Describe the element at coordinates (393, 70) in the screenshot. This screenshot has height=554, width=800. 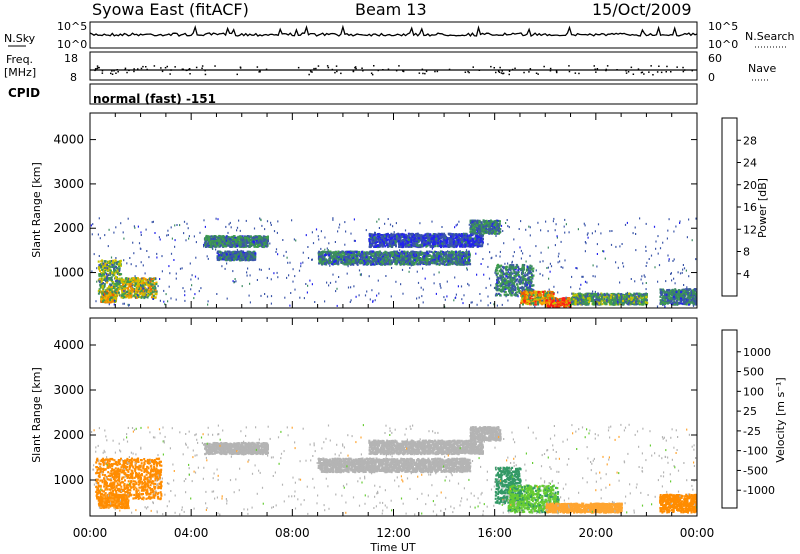
I see `nave-dots` at that location.